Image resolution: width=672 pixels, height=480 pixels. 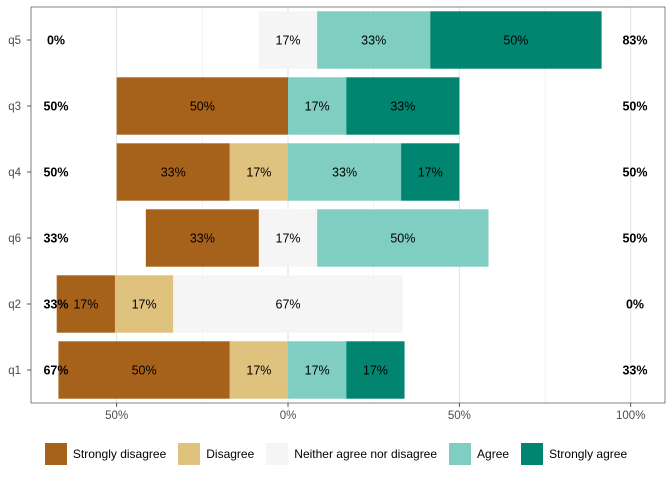 What do you see at coordinates (634, 371) in the screenshot?
I see `right-total-label: 33%` at bounding box center [634, 371].